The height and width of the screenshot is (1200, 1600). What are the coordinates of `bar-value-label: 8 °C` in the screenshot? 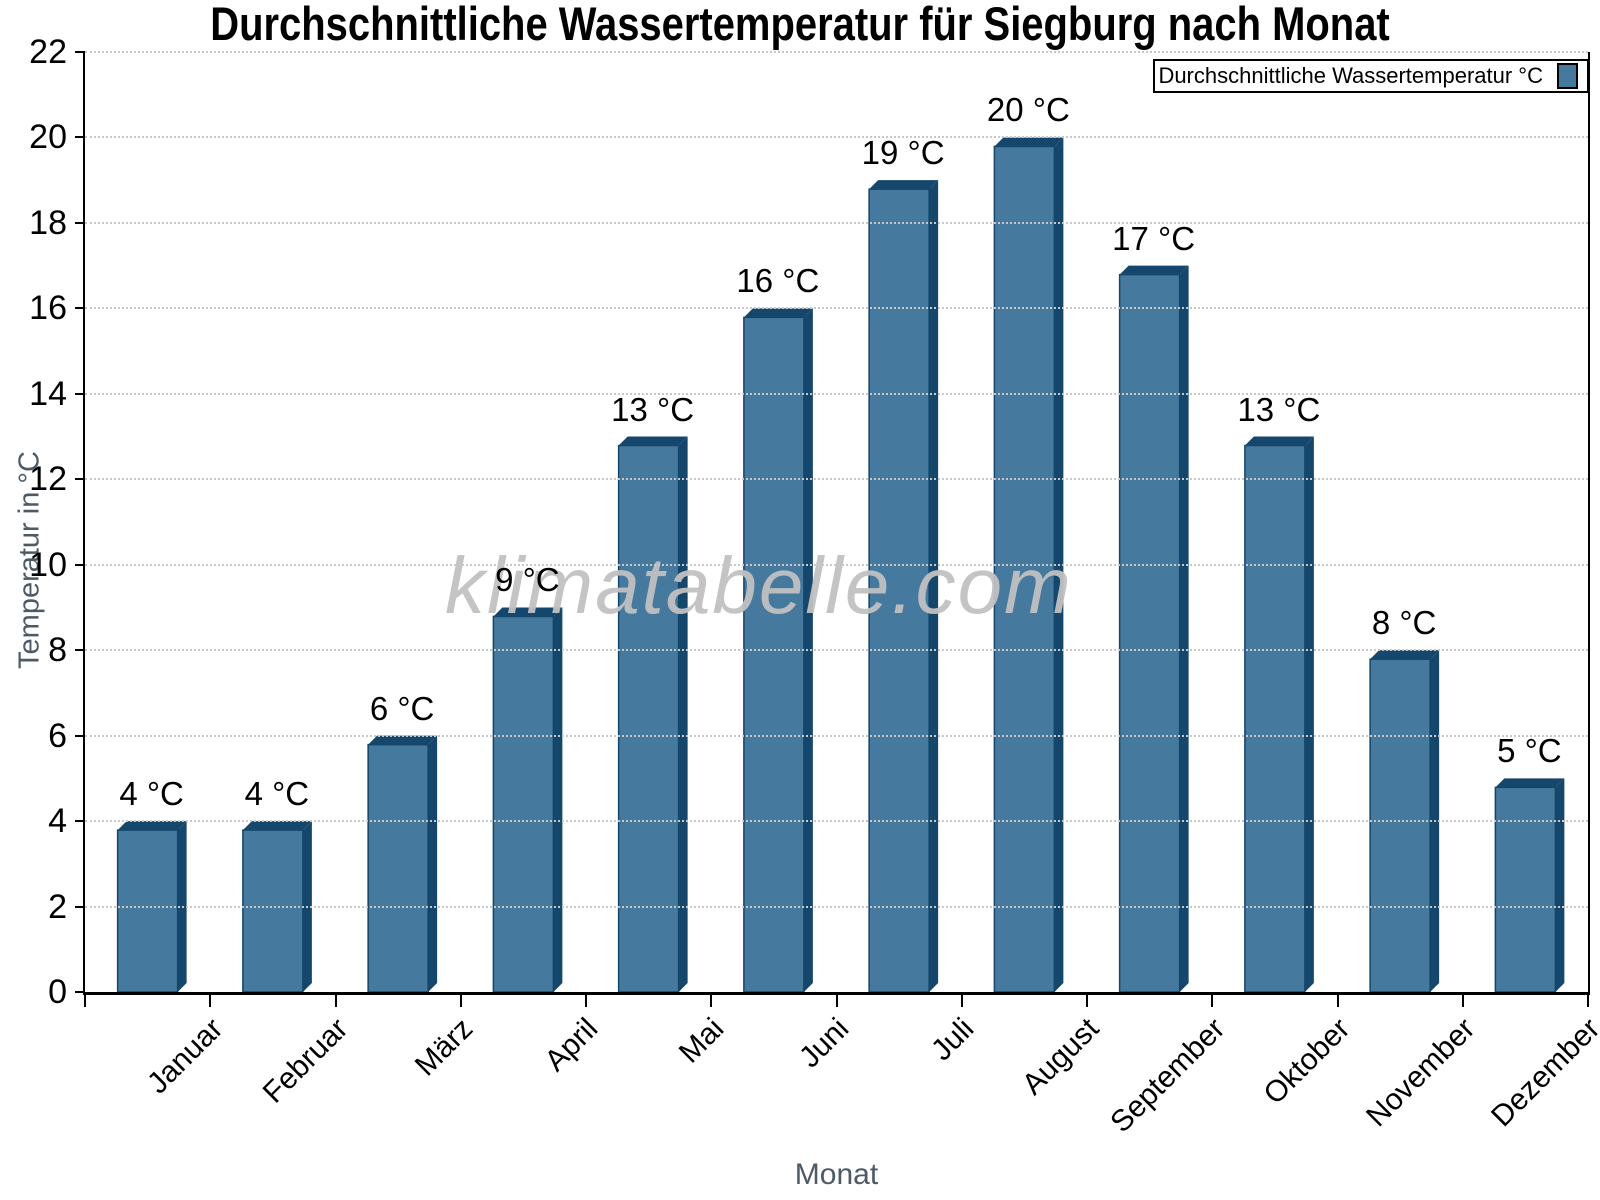 It's located at (1404, 623).